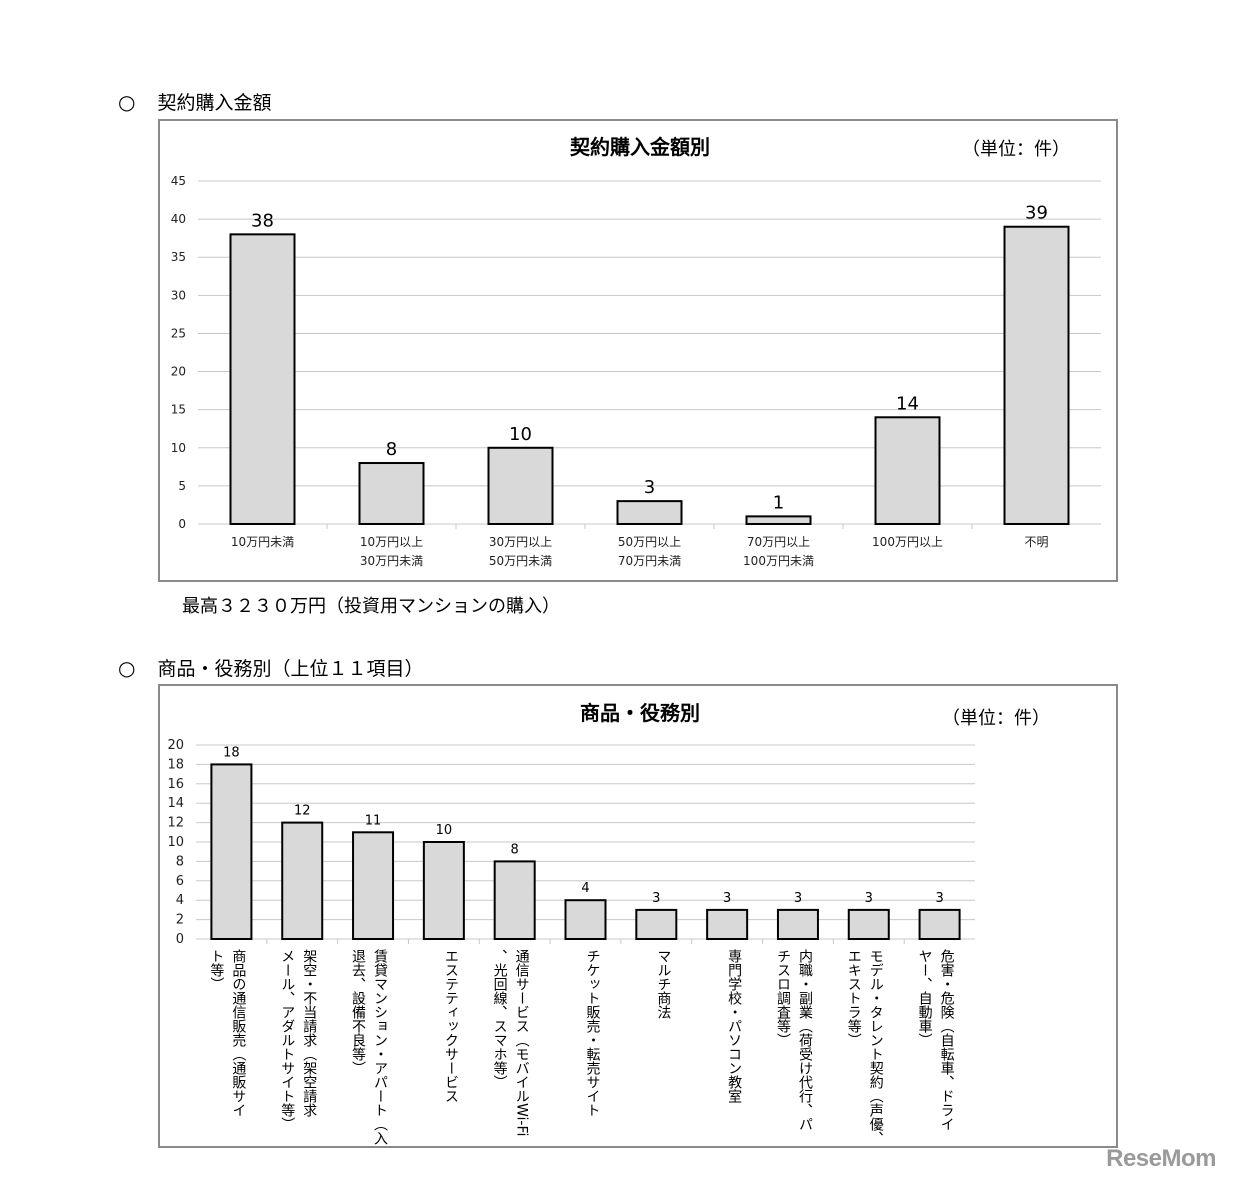 This screenshot has height=1183, width=1234. Describe the element at coordinates (358, 1012) in the screenshot. I see `x-tick-label-line: 退去、設備不良等）` at that location.